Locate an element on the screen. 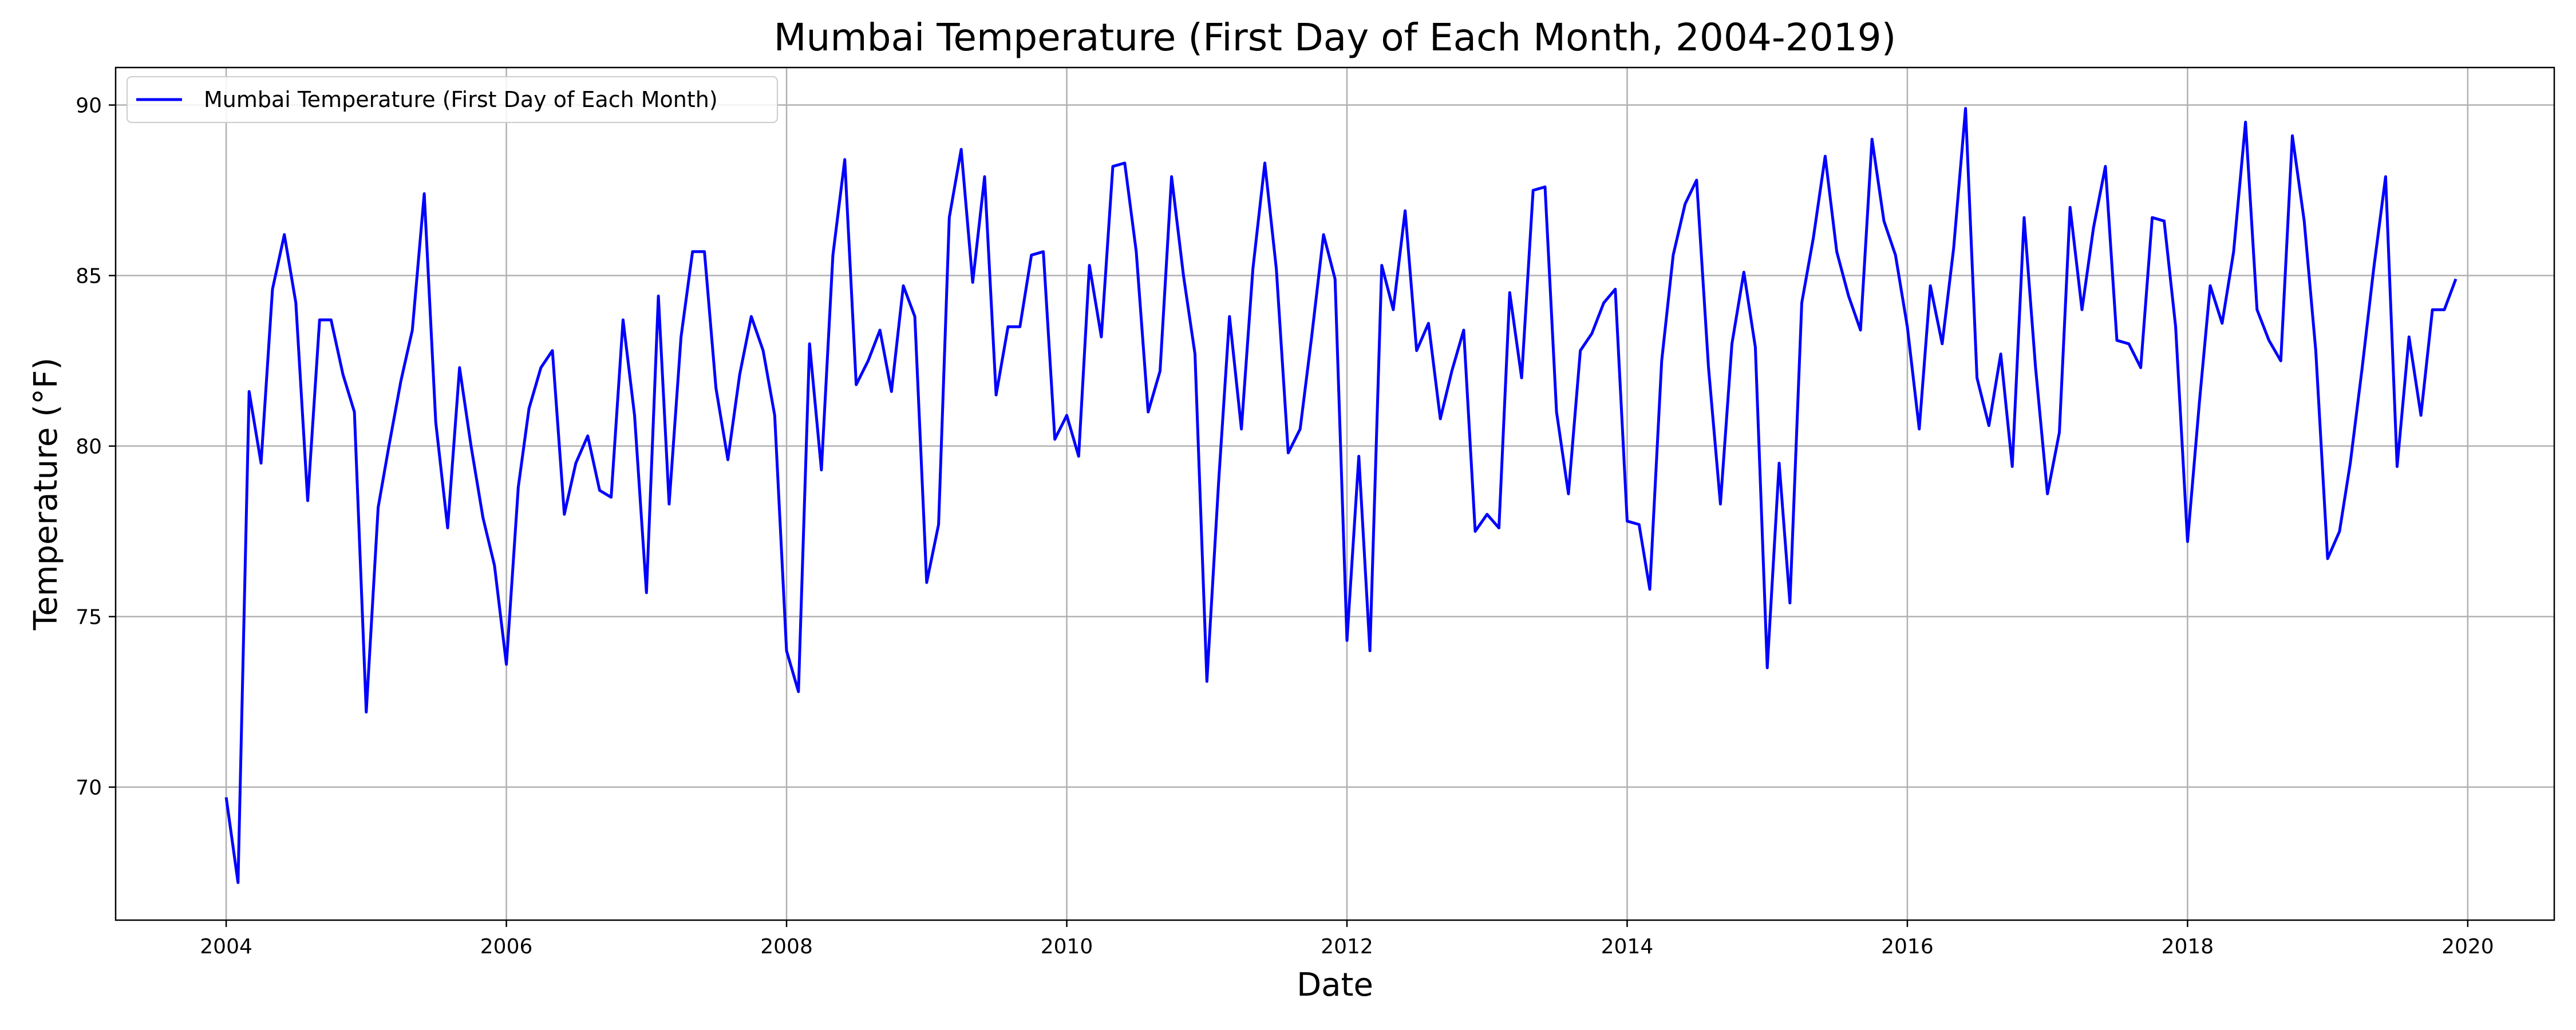 The height and width of the screenshot is (1030, 2576). y-tick-label: 80 is located at coordinates (89, 447).